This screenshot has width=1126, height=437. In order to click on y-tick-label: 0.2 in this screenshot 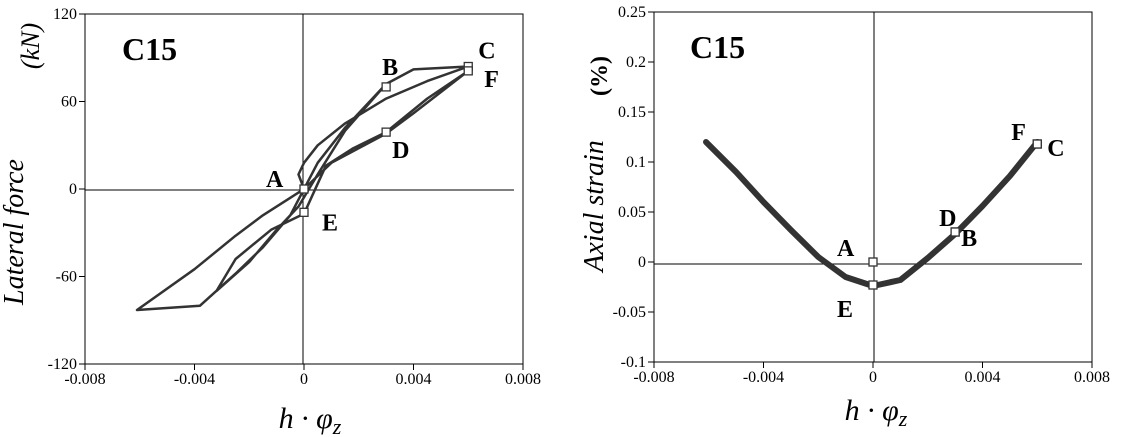, I will do `click(636, 62)`.